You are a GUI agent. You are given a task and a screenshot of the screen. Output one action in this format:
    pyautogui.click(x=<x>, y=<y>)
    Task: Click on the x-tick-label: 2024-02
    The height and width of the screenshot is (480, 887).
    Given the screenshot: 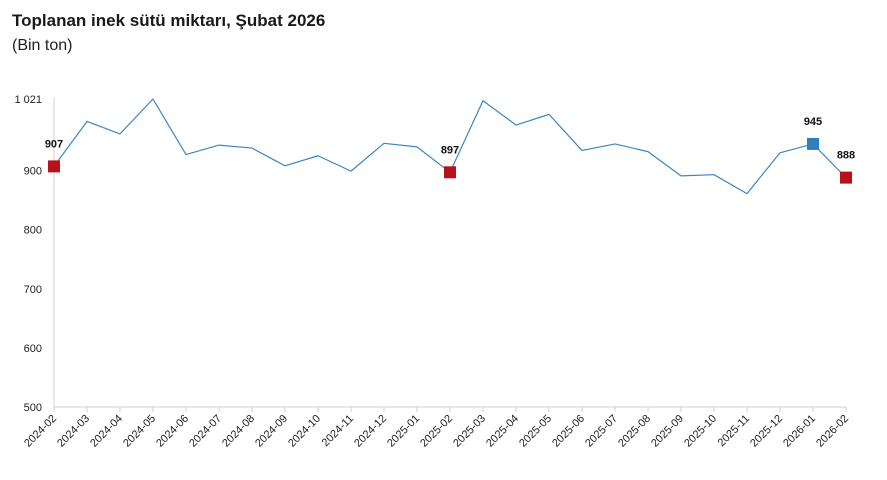 What is the action you would take?
    pyautogui.click(x=40, y=431)
    